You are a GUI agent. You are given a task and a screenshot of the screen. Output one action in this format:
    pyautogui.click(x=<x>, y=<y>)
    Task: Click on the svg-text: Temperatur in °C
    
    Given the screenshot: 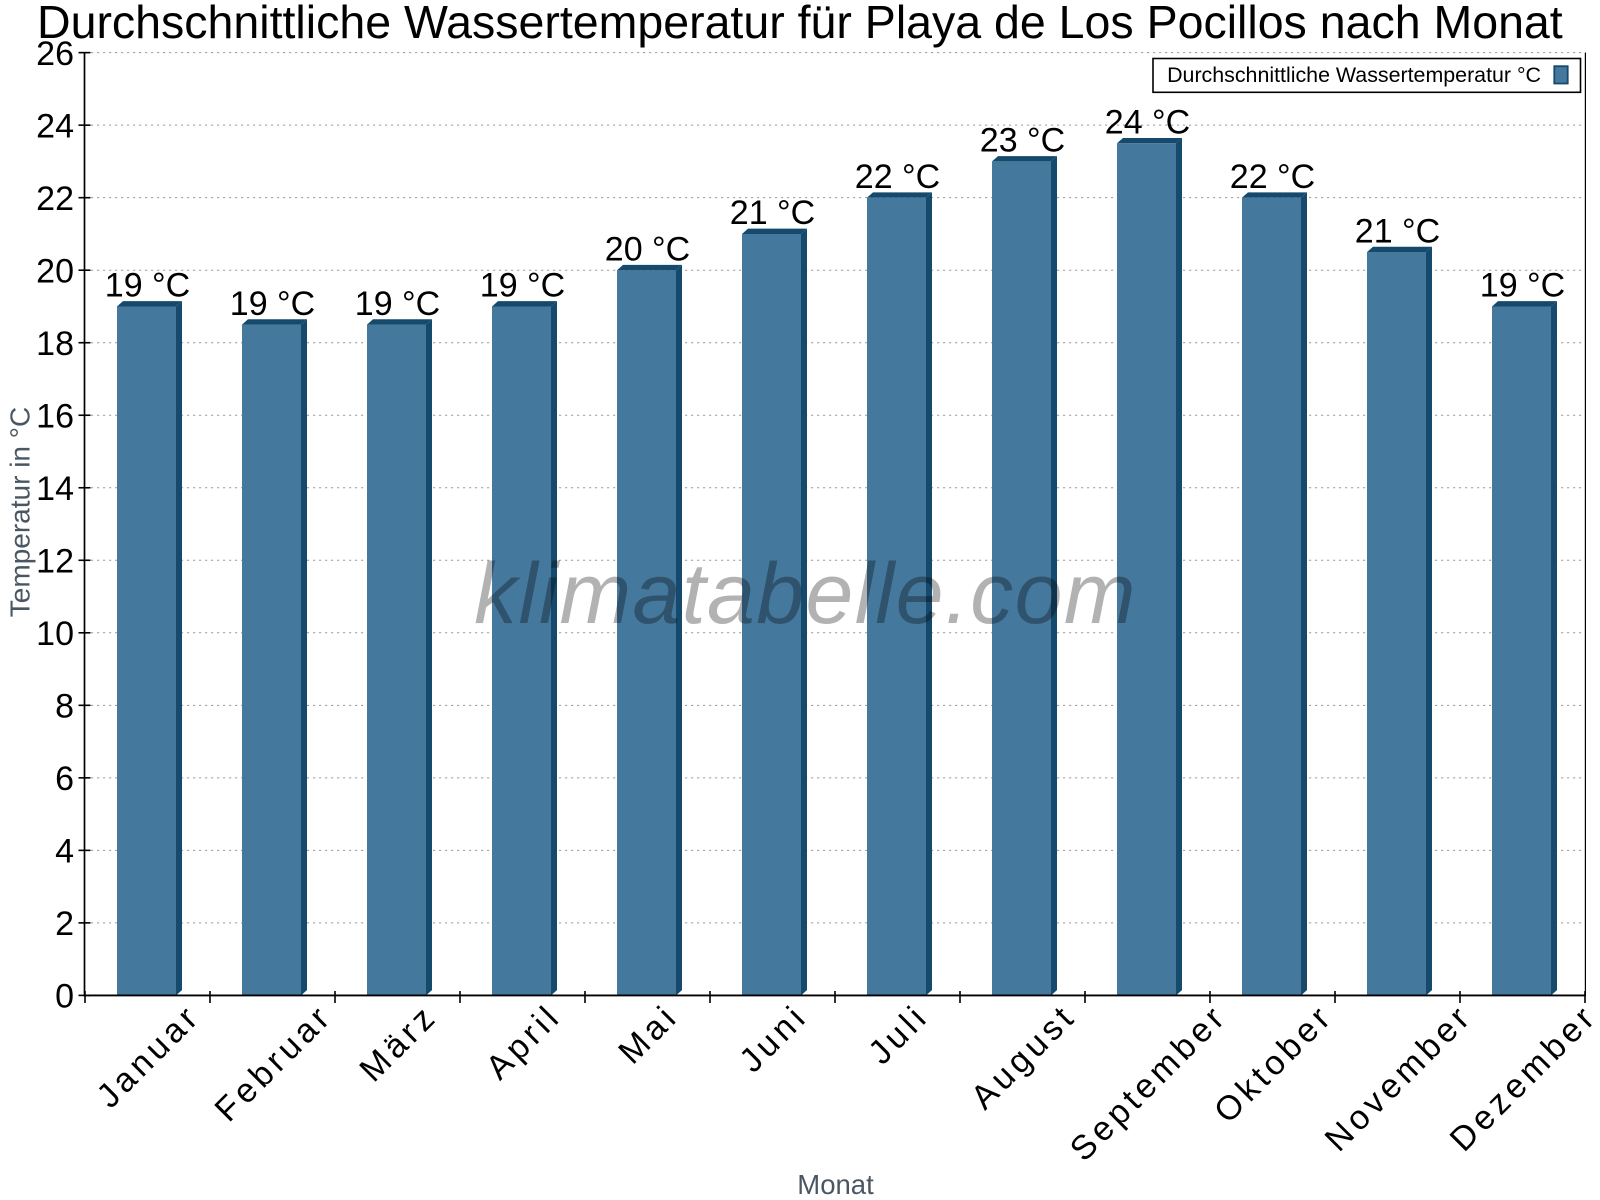 What is the action you would take?
    pyautogui.click(x=20, y=512)
    